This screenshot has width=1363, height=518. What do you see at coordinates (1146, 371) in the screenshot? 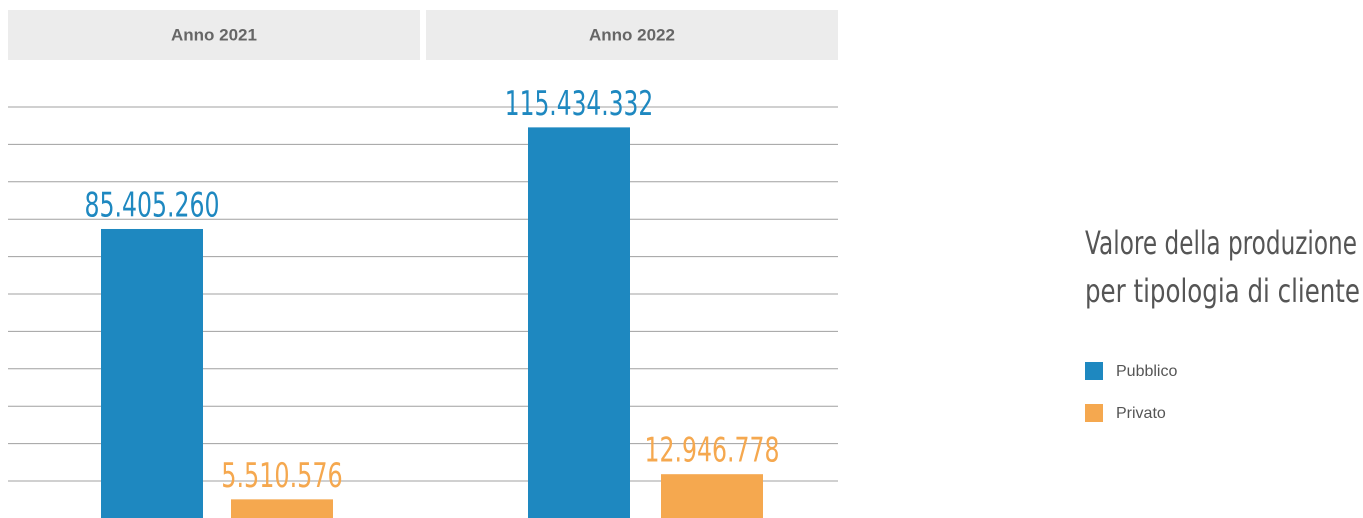
I see `legend-label: Pubblico` at bounding box center [1146, 371].